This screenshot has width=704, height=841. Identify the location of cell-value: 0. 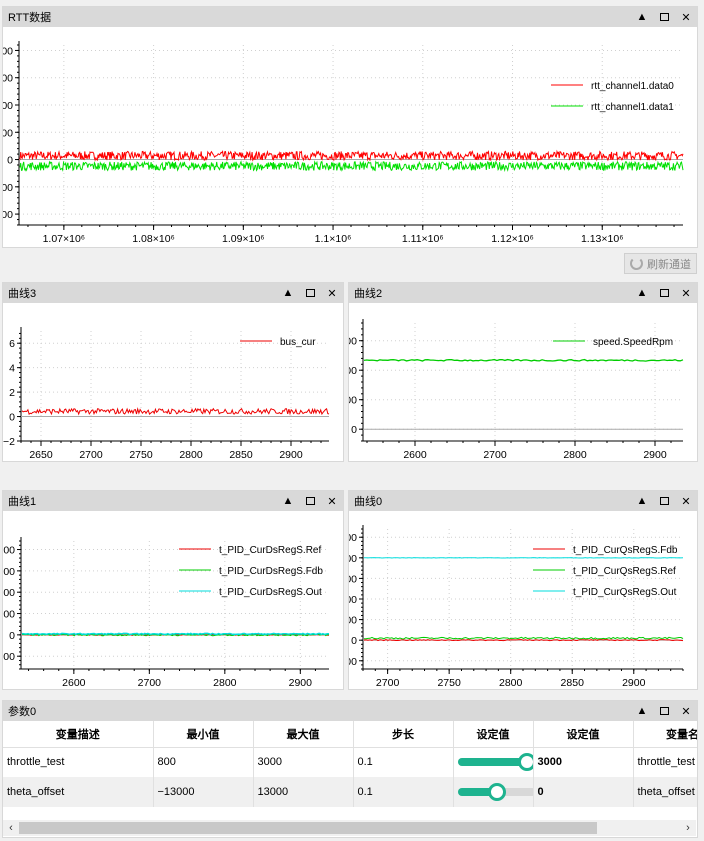
(583, 792).